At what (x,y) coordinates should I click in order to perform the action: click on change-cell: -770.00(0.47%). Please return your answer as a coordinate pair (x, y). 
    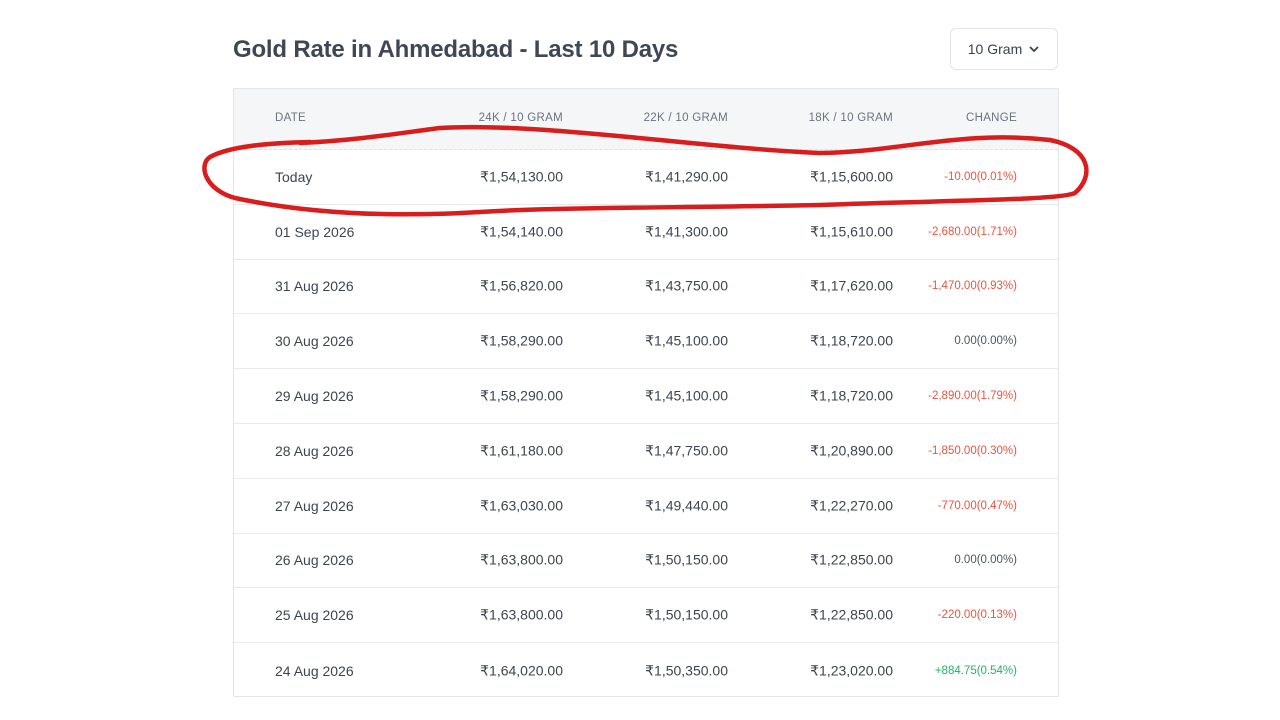
    Looking at the image, I should click on (977, 505).